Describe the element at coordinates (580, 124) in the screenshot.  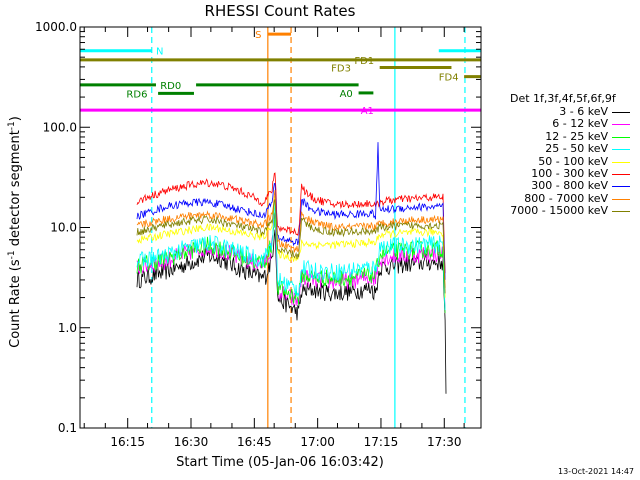
I see `legend-label: 6 - 12 keV` at that location.